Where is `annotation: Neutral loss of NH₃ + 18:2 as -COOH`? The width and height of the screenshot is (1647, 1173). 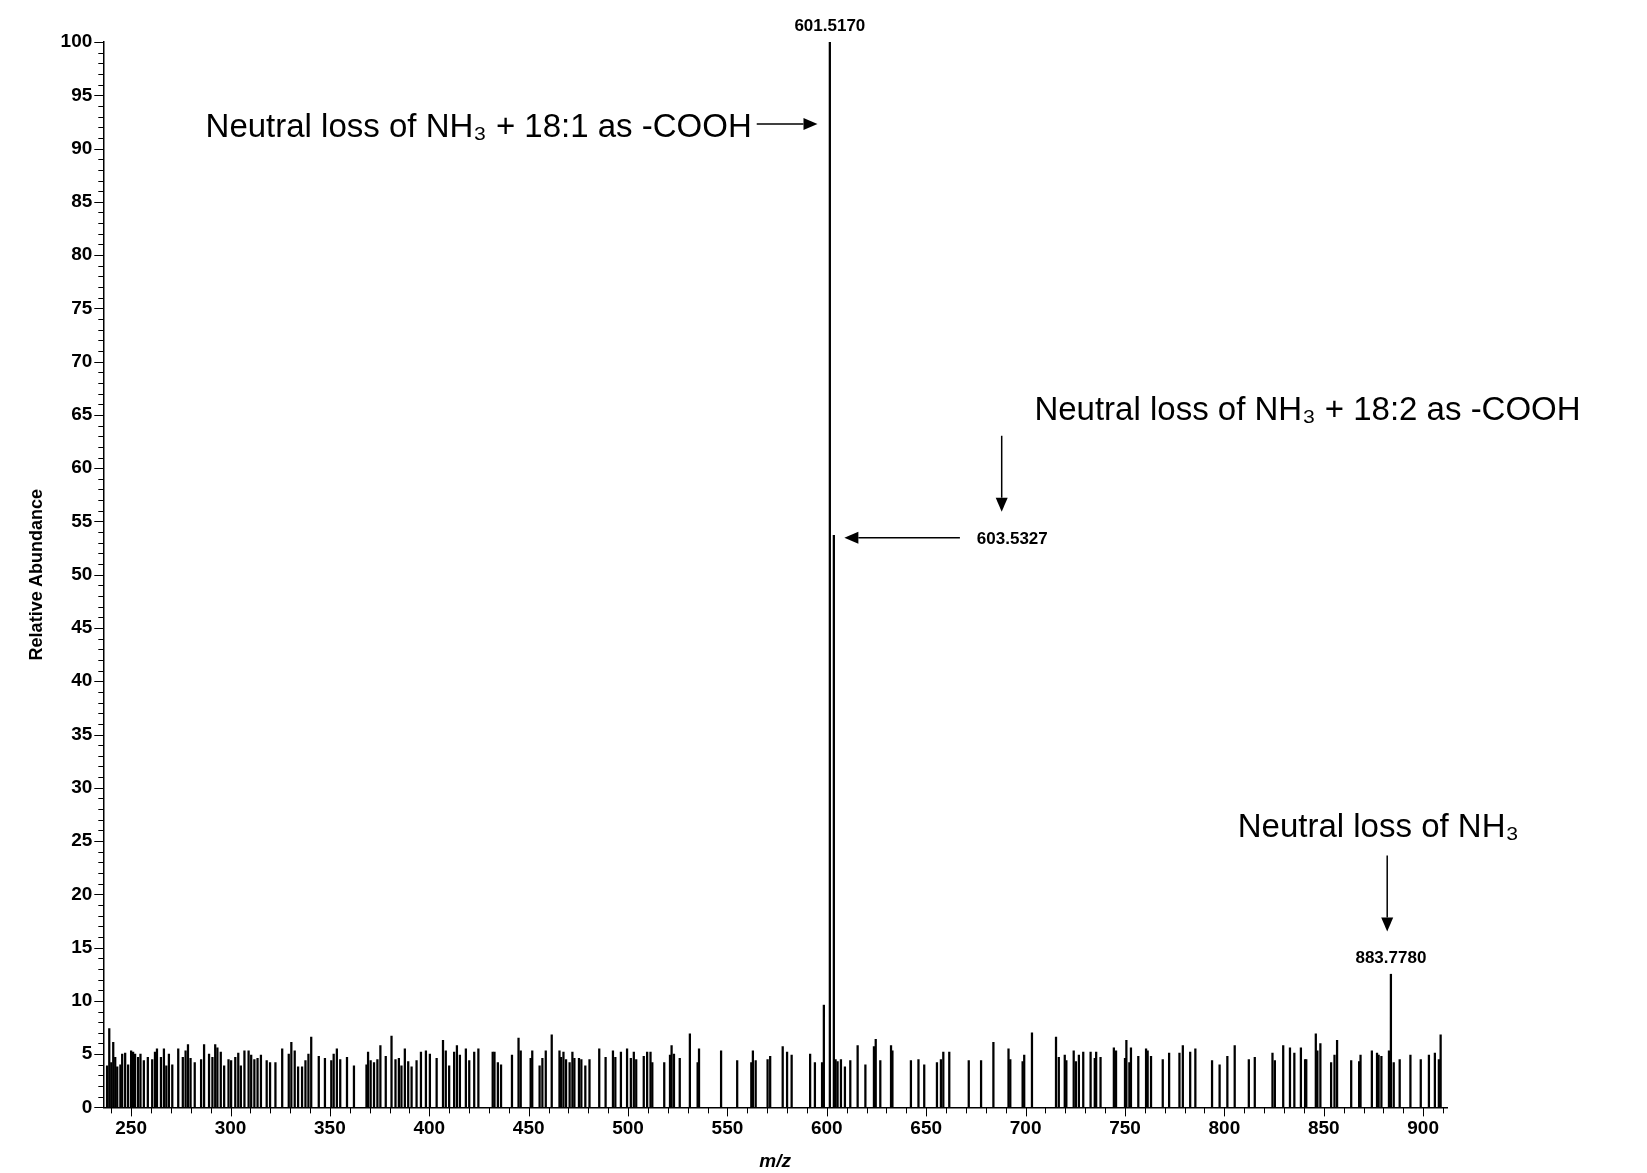 annotation: Neutral loss of NH₃ + 18:2 as -COOH is located at coordinates (1307, 408).